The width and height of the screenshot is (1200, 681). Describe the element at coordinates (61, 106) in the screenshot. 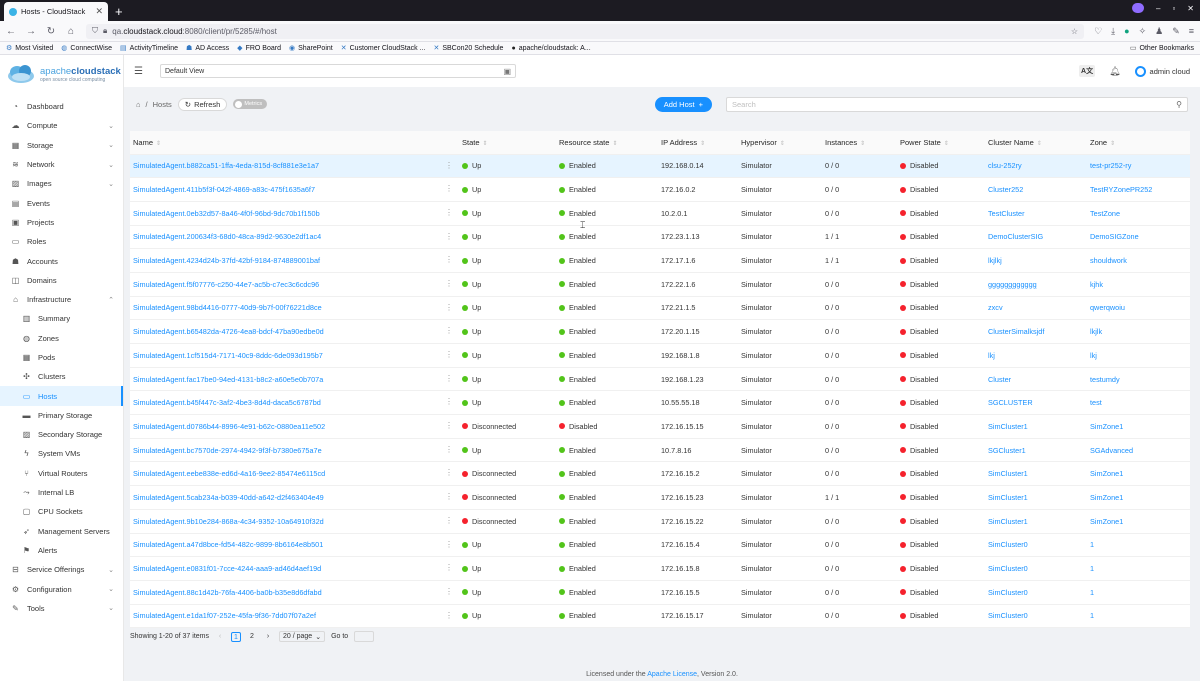

I see `sidebar-item-dashboard: ◔ Dashboard` at that location.